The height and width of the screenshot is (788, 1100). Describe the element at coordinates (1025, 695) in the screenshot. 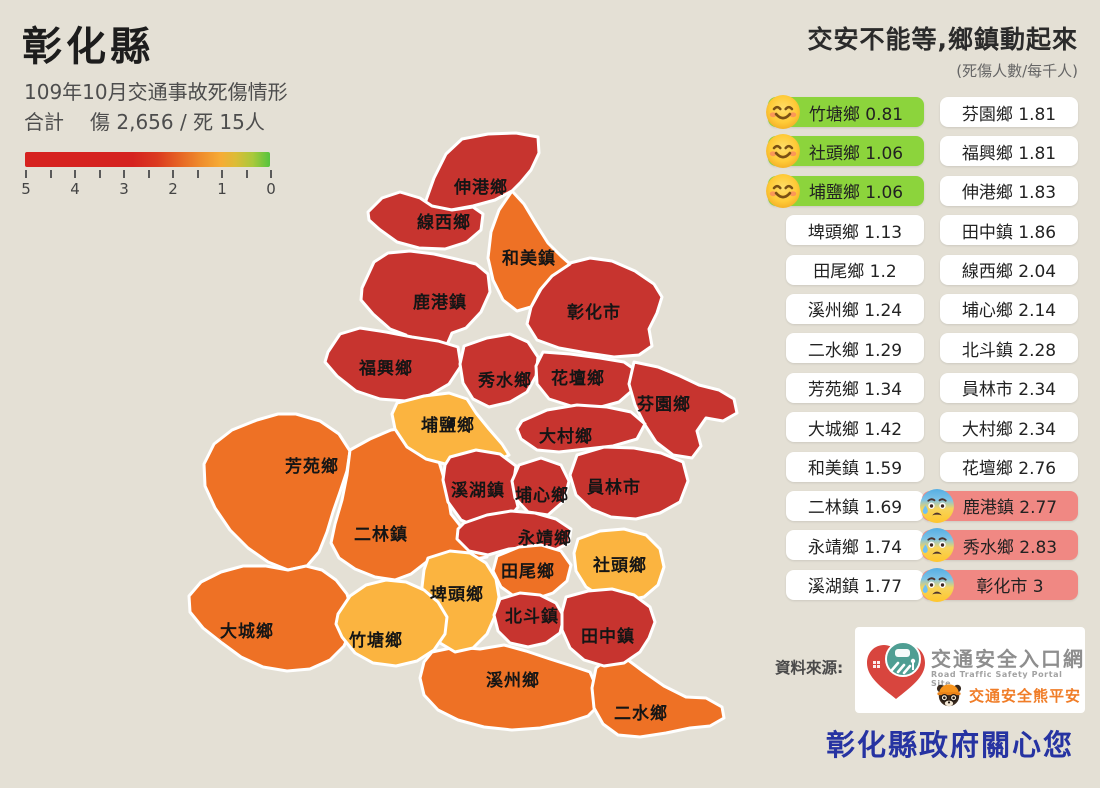

I see `safety-bear-text: 交通安全熊平安` at that location.